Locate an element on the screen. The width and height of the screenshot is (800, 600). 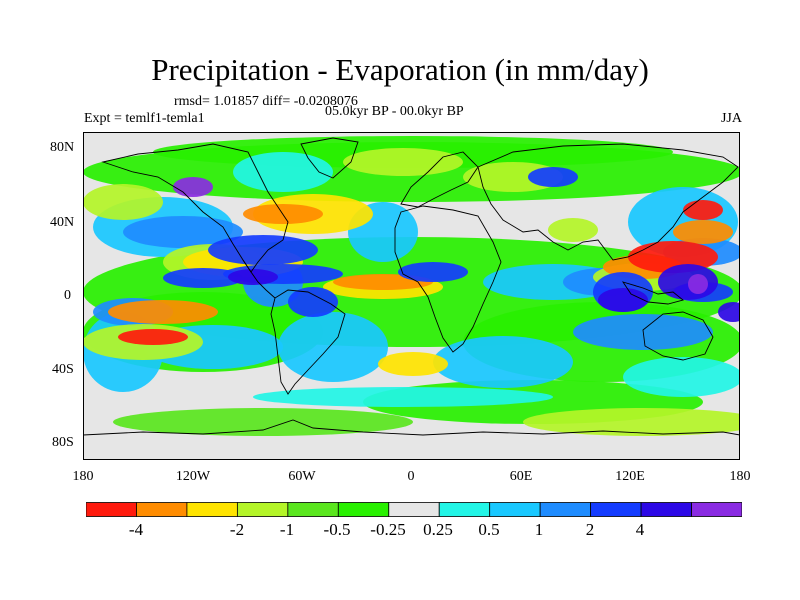
colorbar-label-minus0-25: -0.25 is located at coordinates (388, 529).